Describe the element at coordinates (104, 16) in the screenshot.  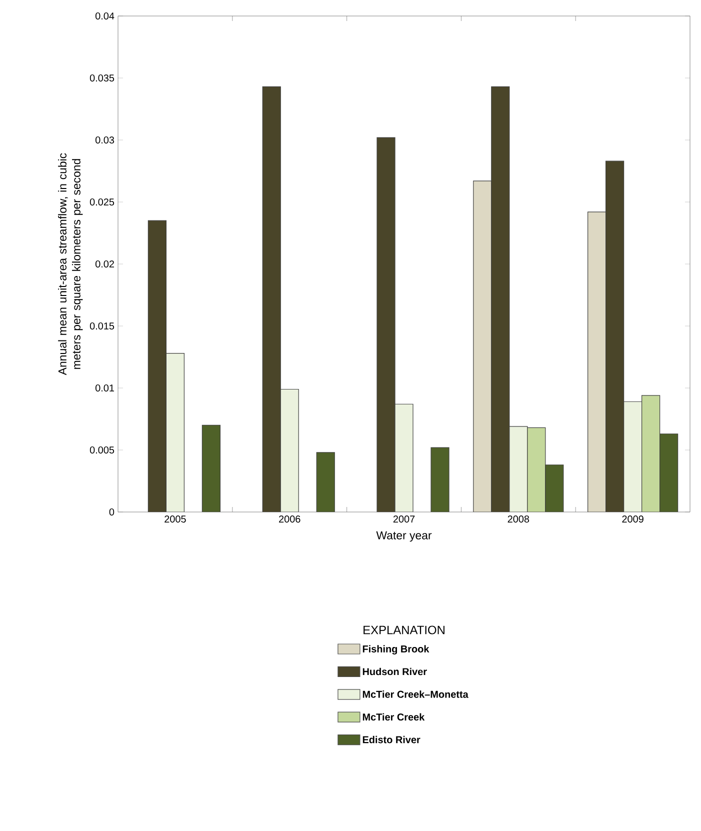
I see `y-tick-label: 0.04` at that location.